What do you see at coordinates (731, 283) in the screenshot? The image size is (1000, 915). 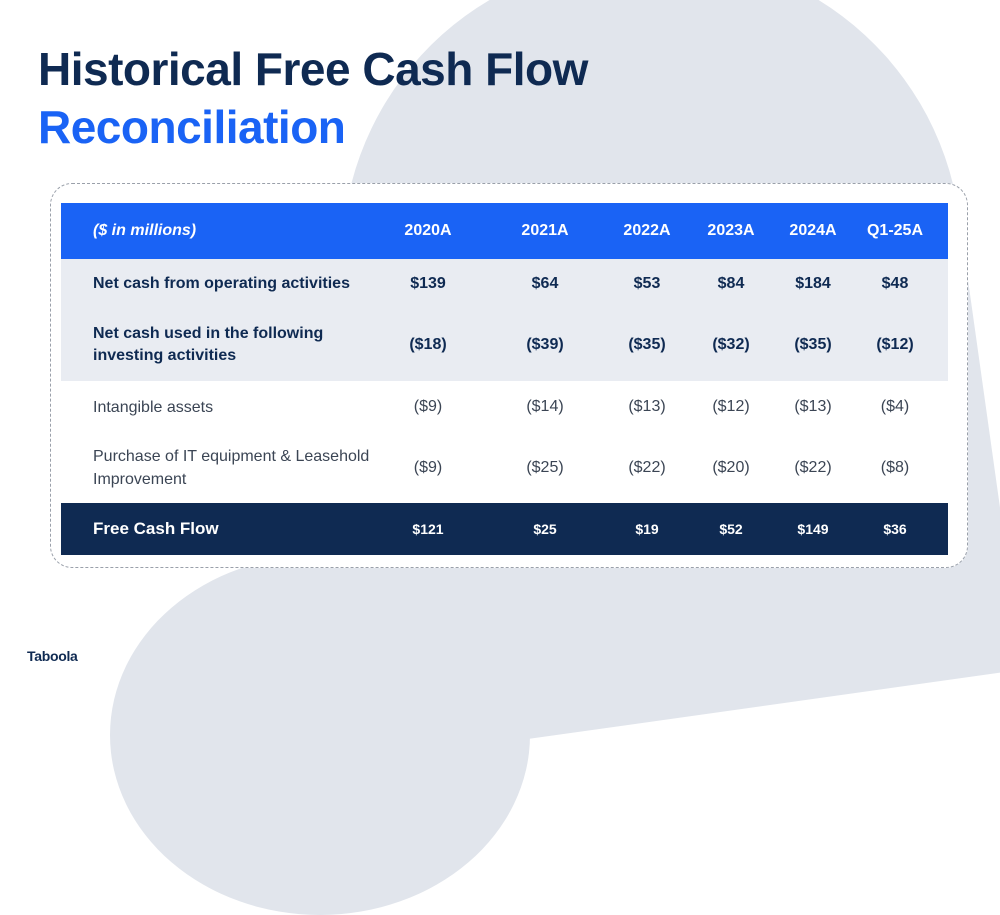 I see `table-cell: $84` at bounding box center [731, 283].